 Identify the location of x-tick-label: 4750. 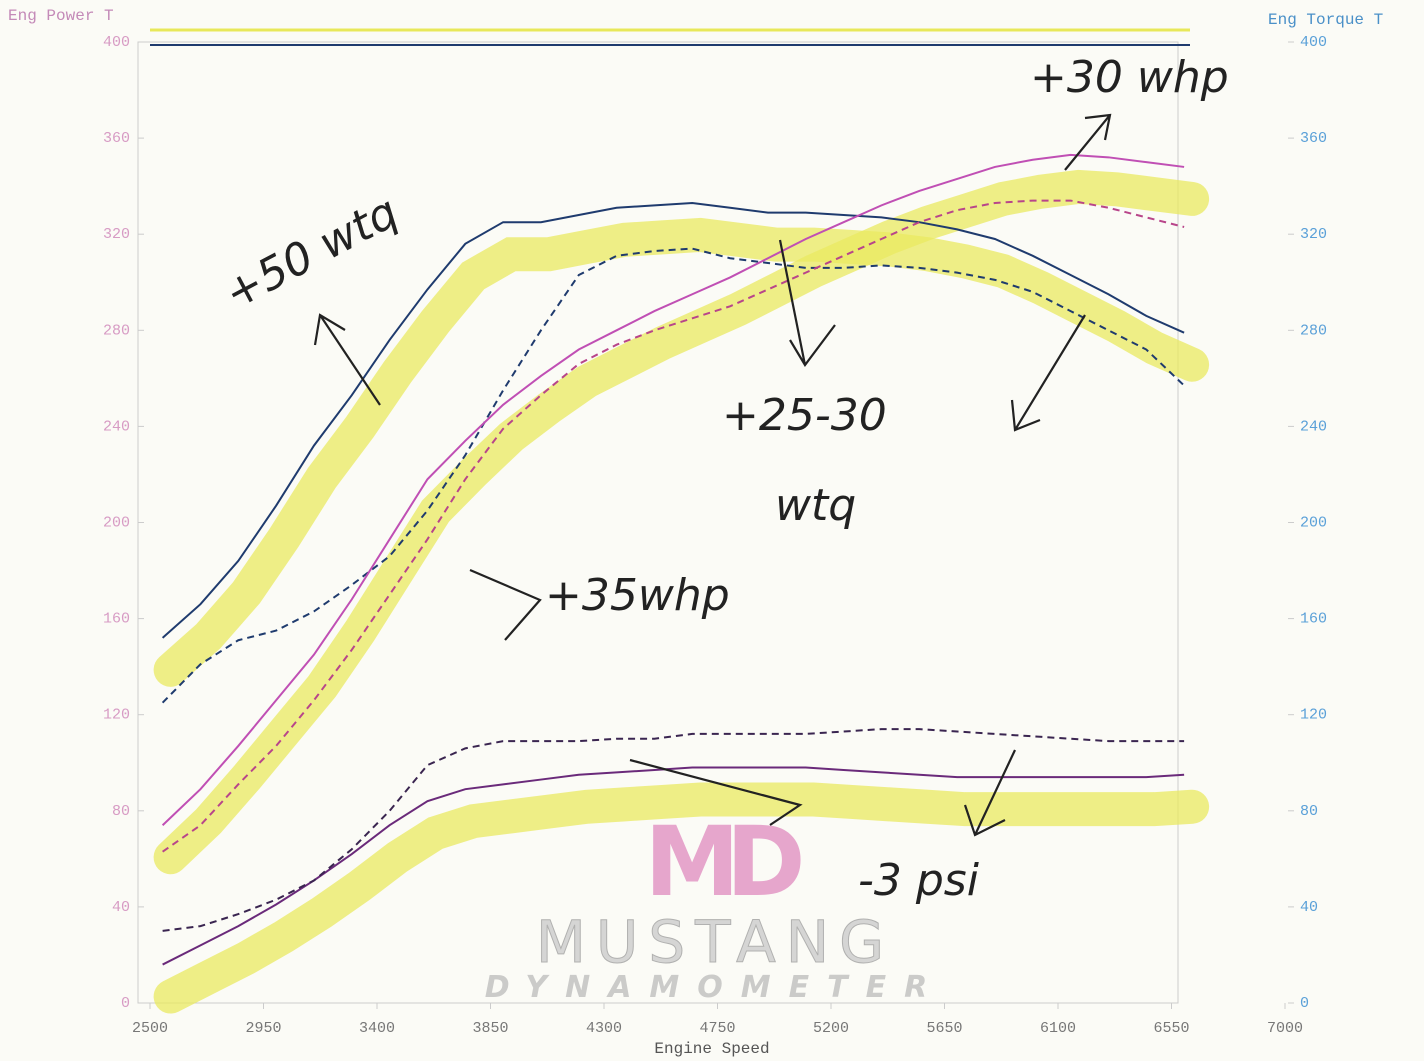
(717, 1028).